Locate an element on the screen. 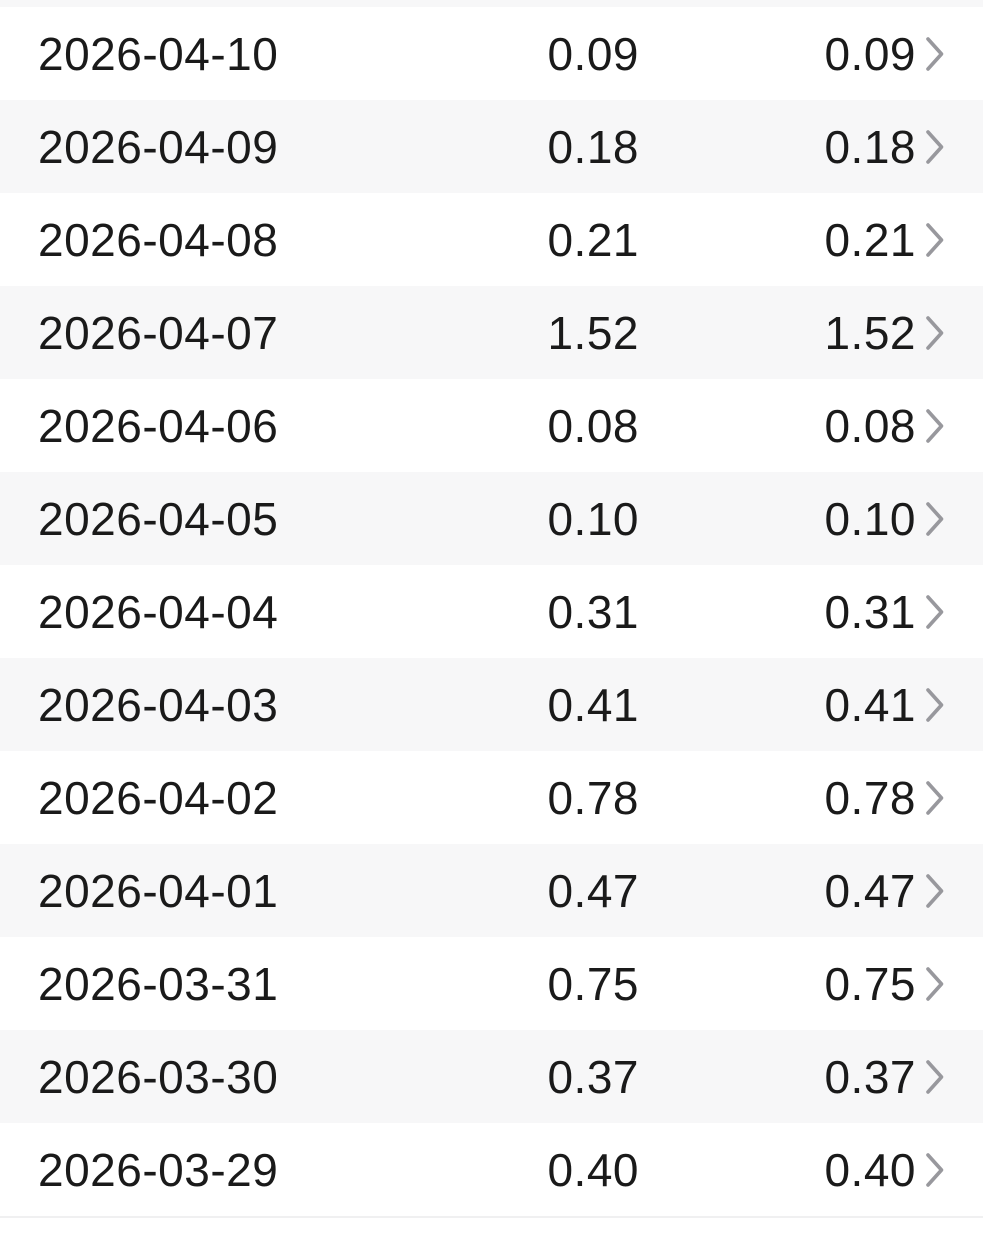 The width and height of the screenshot is (983, 1255). value-secondary: 0.75 is located at coordinates (870, 983).